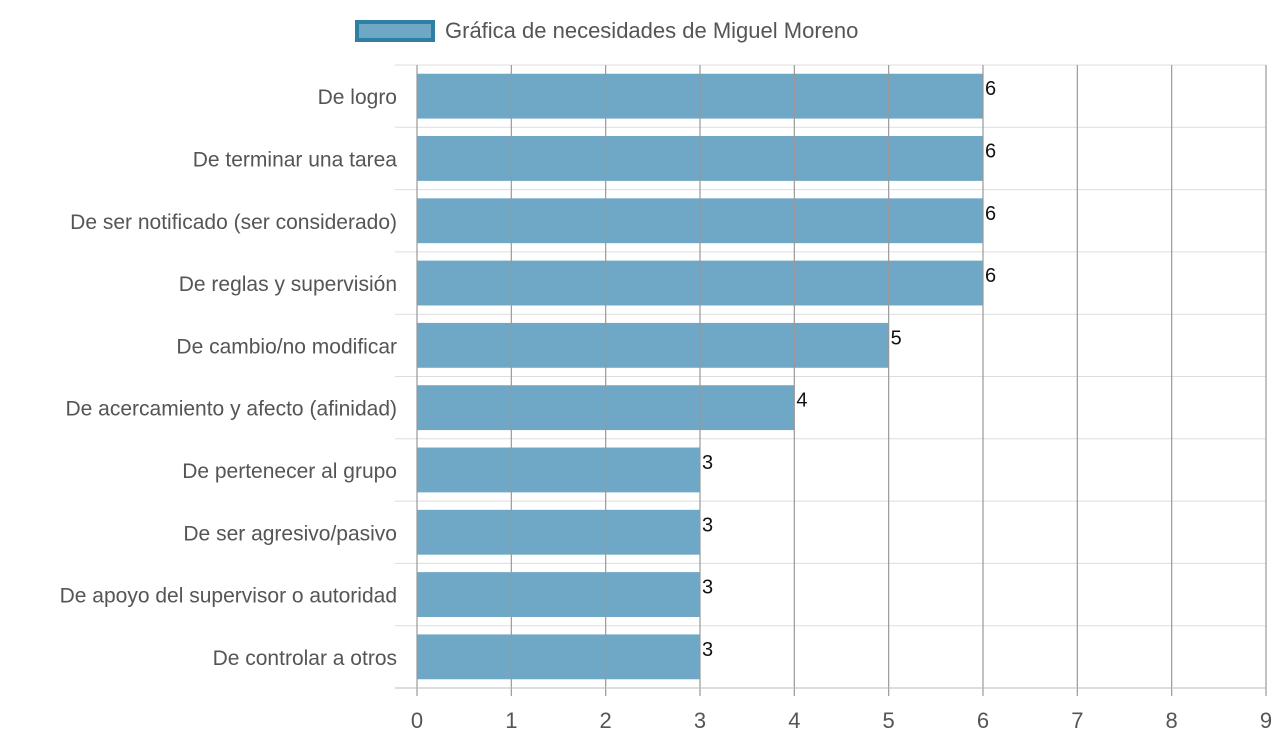 This screenshot has height=744, width=1278. I want to click on category-label: De cambio/no modificar, so click(286, 346).